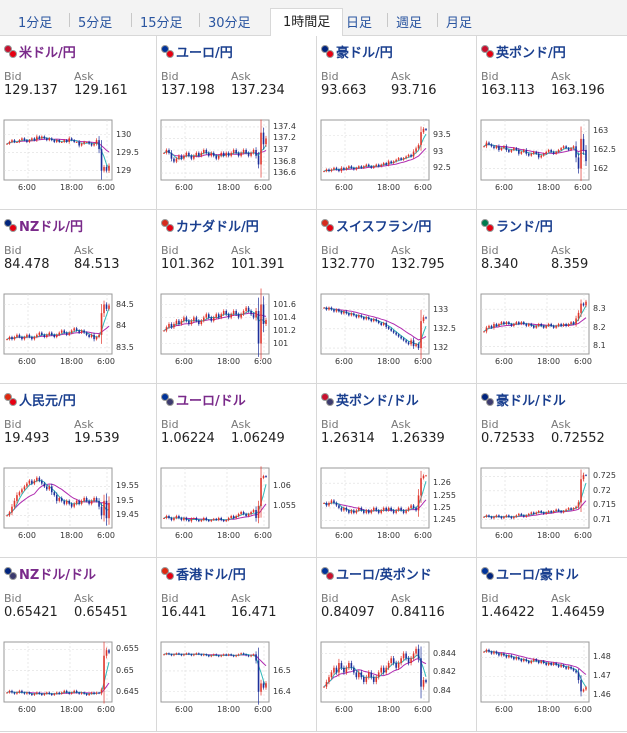 This screenshot has height=733, width=627. I want to click on rate-chart: 1.06 1.055 6:00 18:00 6:00, so click(235, 502).